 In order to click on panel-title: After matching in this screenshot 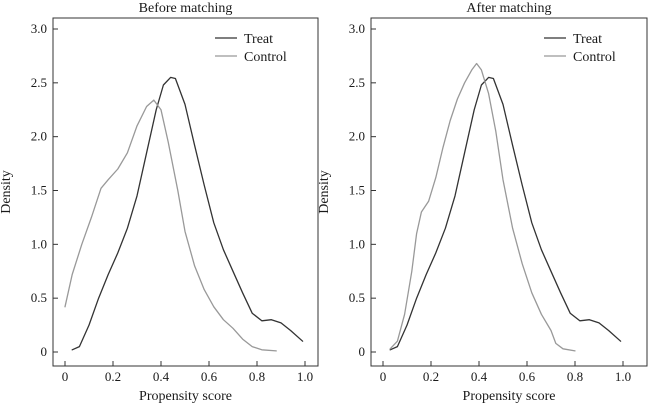, I will do `click(508, 8)`.